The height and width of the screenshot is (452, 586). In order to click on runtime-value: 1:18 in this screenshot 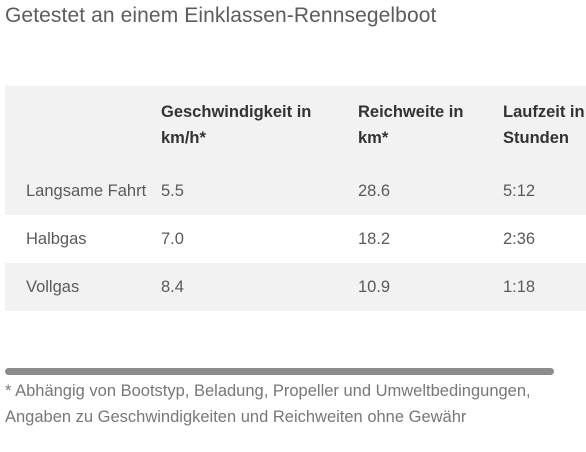, I will do `click(544, 287)`.